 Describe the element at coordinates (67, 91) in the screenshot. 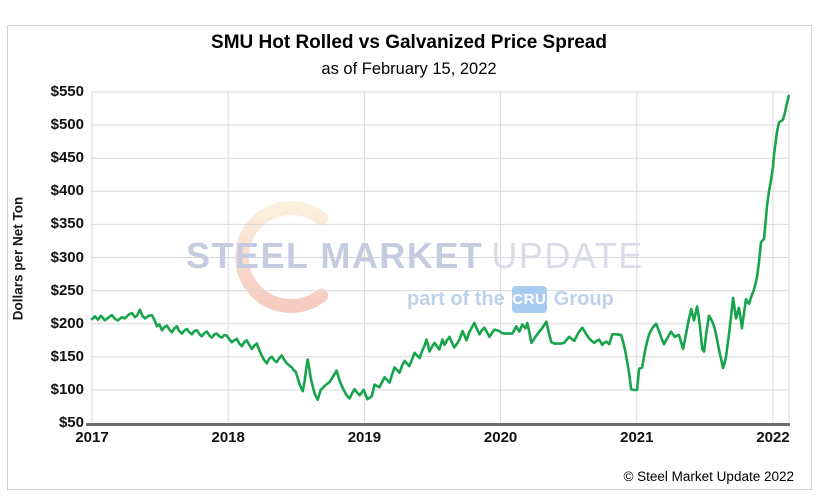

I see `y-tick-label: $550` at that location.